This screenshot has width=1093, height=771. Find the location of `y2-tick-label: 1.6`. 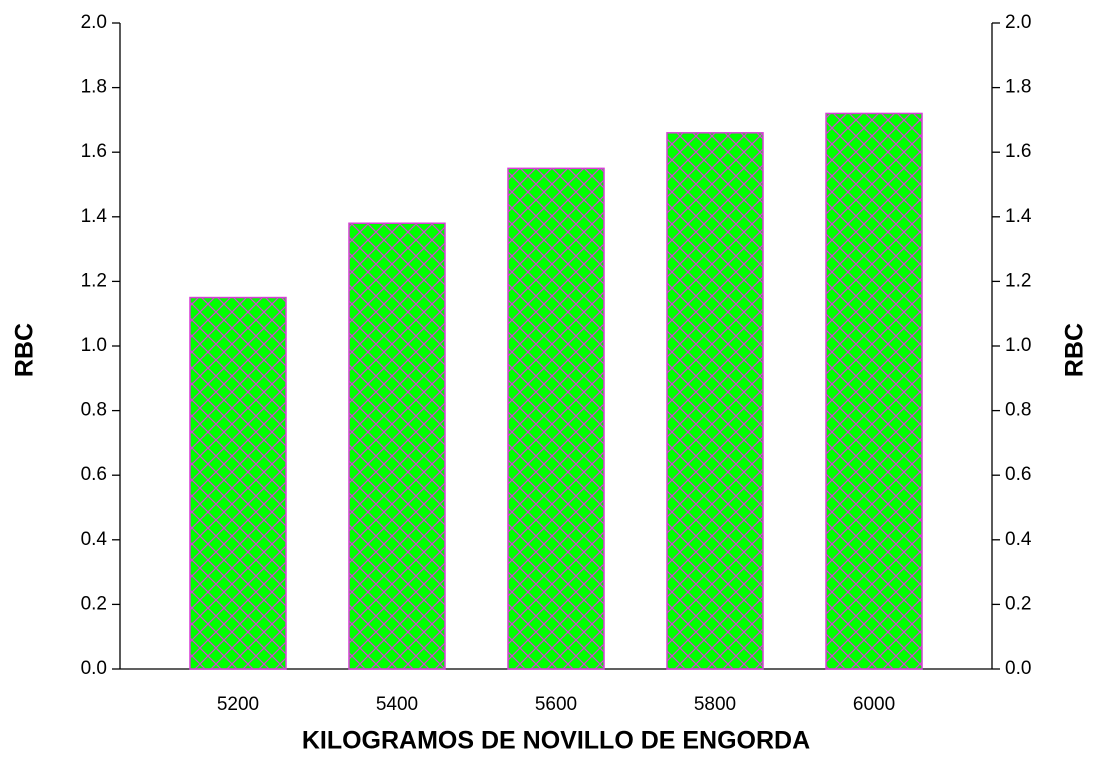

y2-tick-label: 1.6 is located at coordinates (1018, 151).